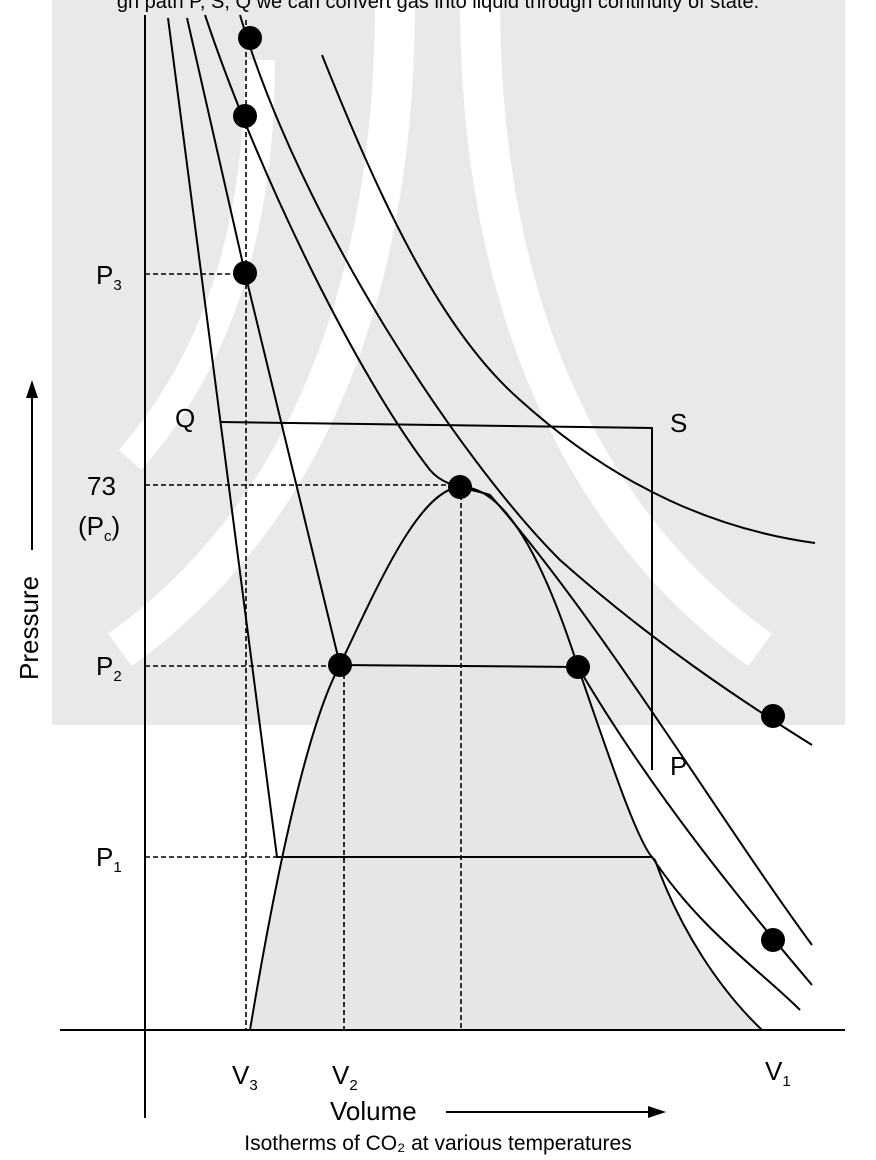  I want to click on x-arrow-head, so click(657, 1112).